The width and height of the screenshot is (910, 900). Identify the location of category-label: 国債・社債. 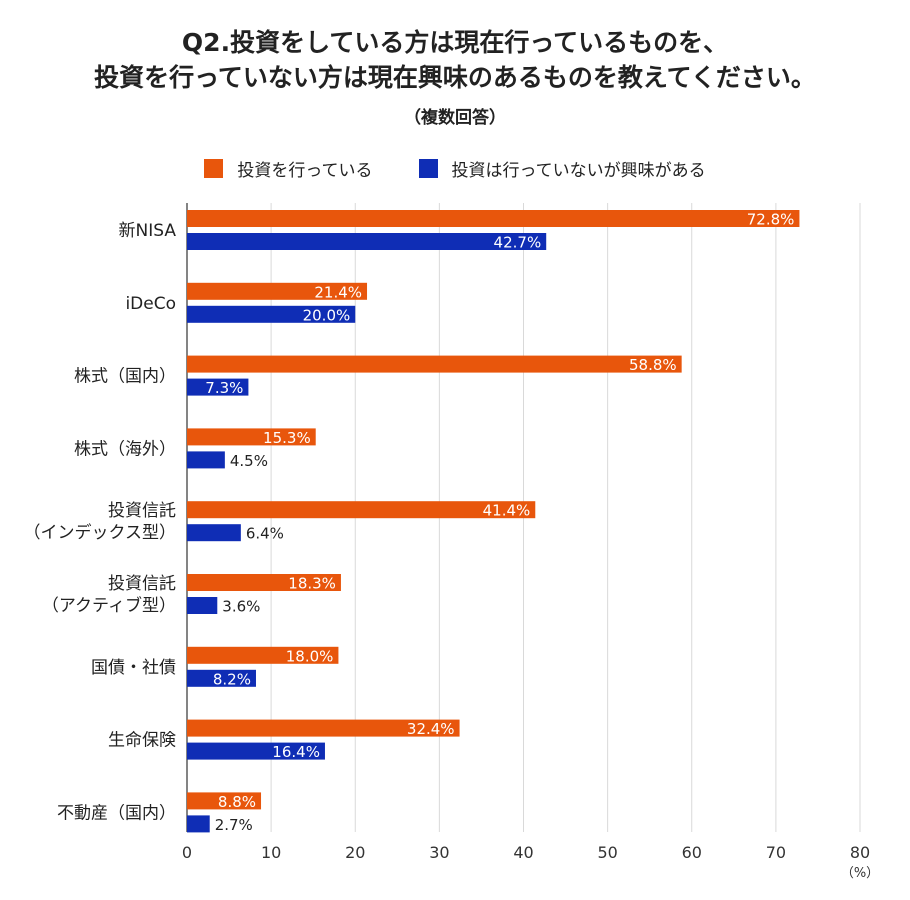
(133, 668).